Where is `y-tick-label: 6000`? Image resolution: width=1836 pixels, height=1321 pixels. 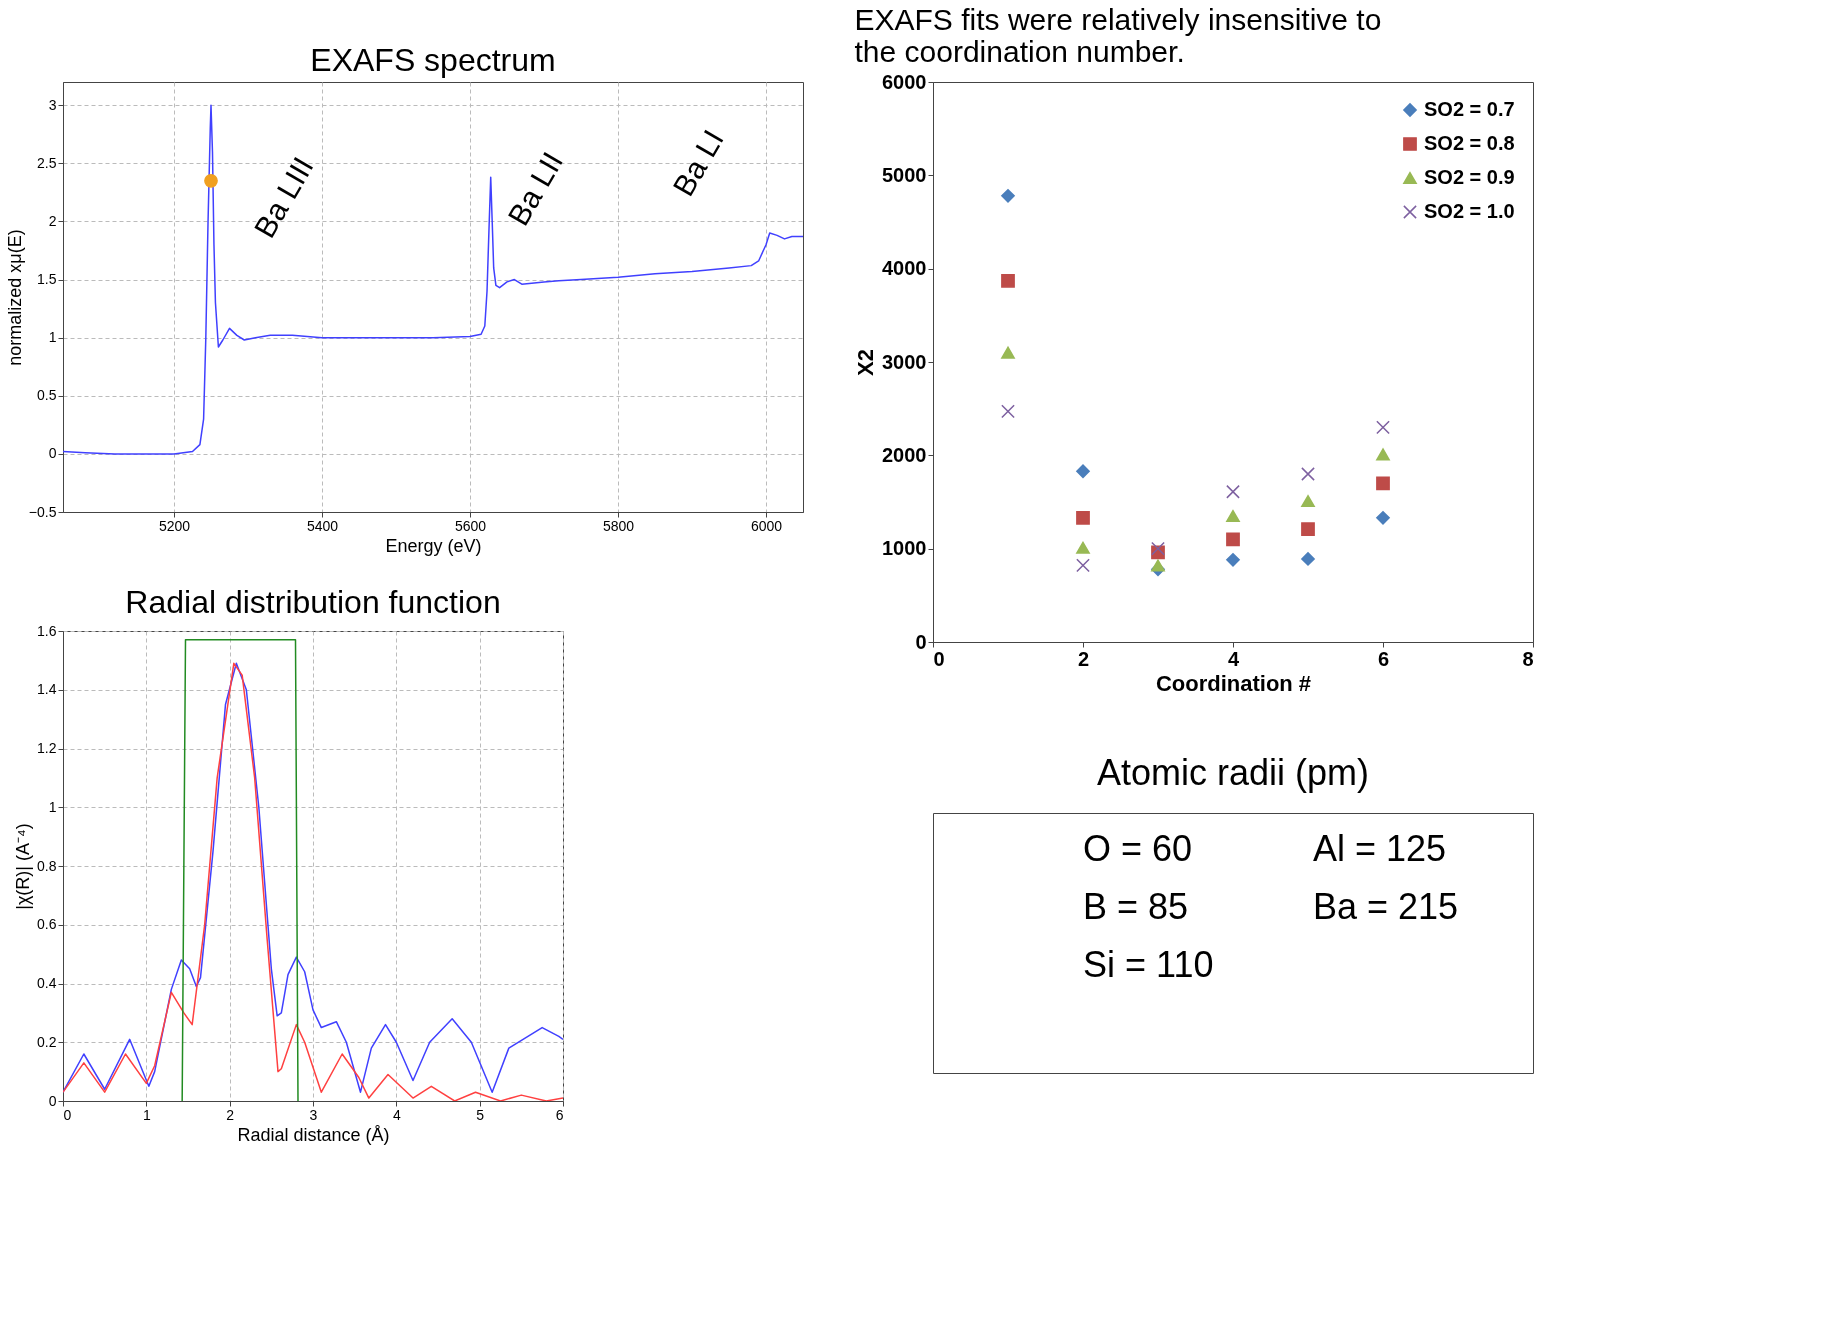 y-tick-label: 6000 is located at coordinates (904, 81).